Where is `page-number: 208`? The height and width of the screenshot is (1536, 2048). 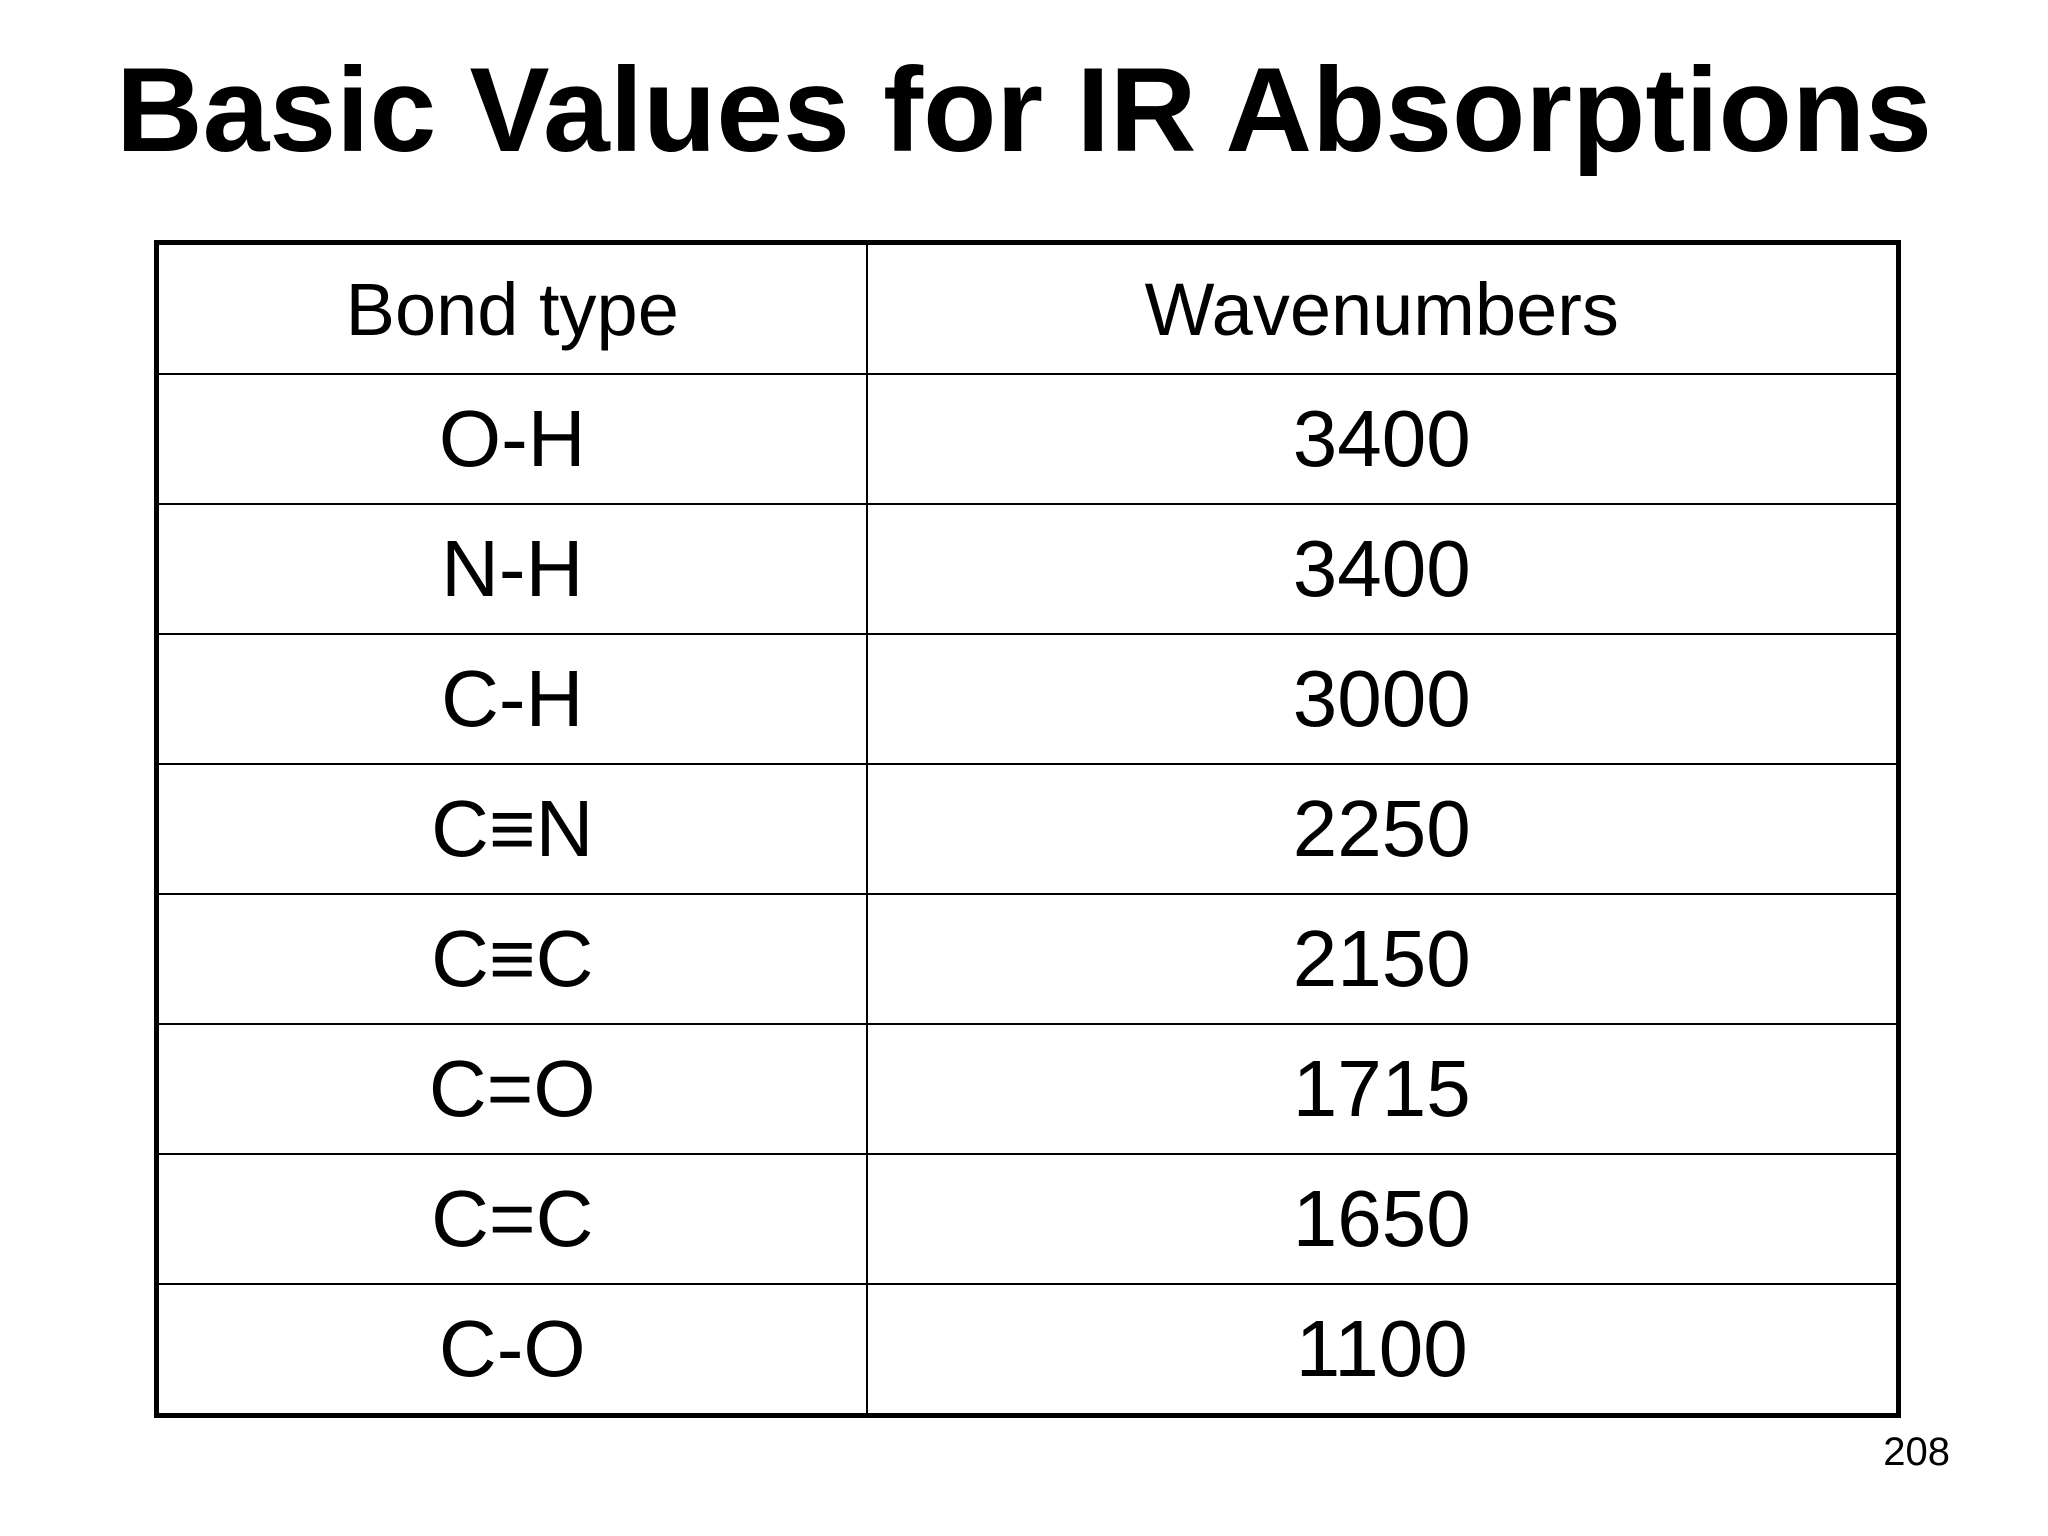 page-number: 208 is located at coordinates (1916, 1452).